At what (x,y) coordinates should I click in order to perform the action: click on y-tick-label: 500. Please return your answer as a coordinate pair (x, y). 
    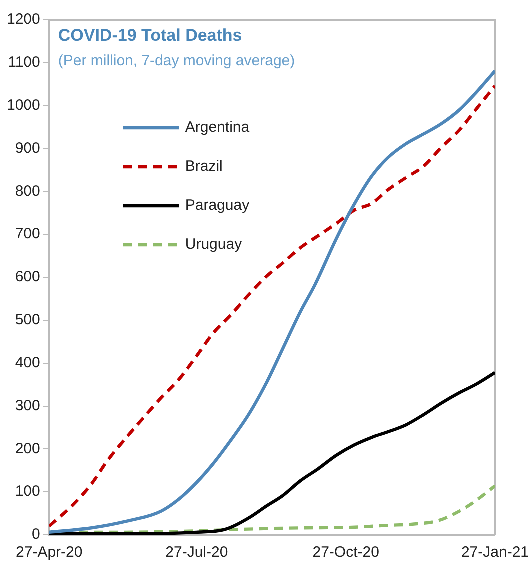
    Looking at the image, I should click on (27, 320).